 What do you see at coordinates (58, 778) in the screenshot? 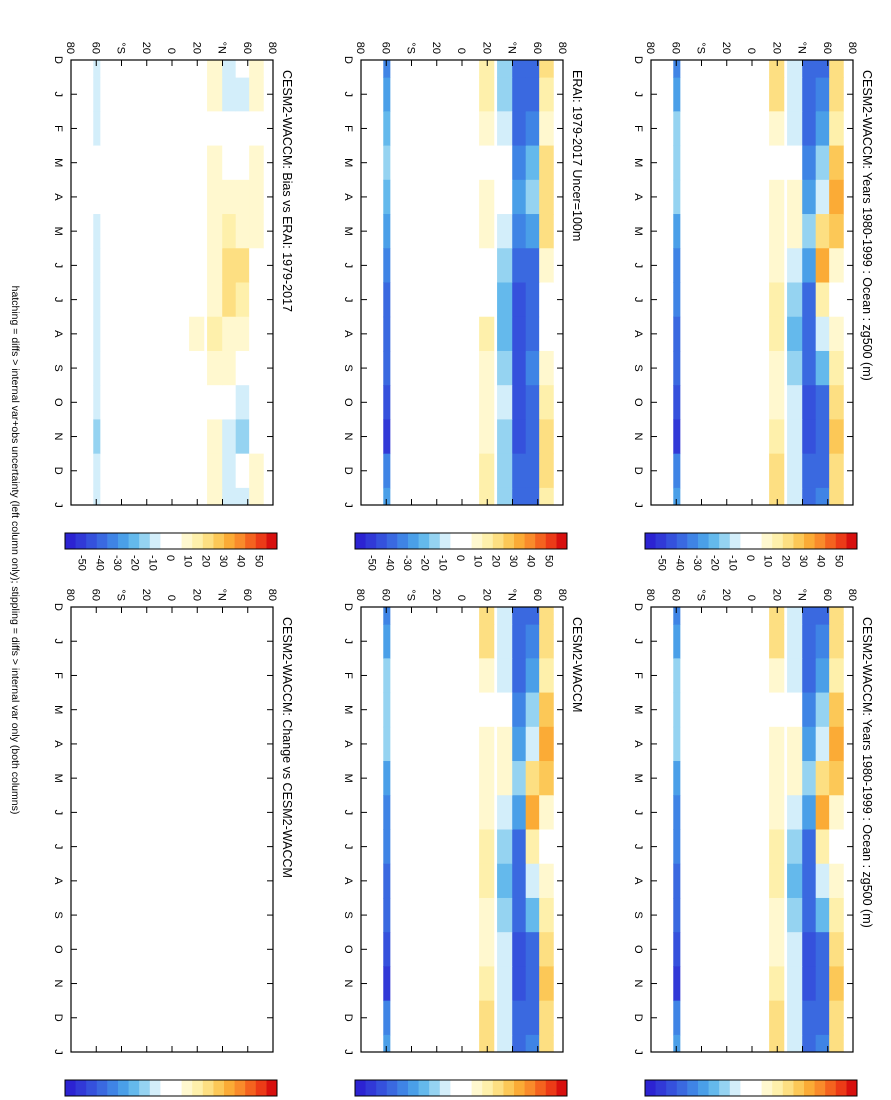
I see `x-tick-label: M` at bounding box center [58, 778].